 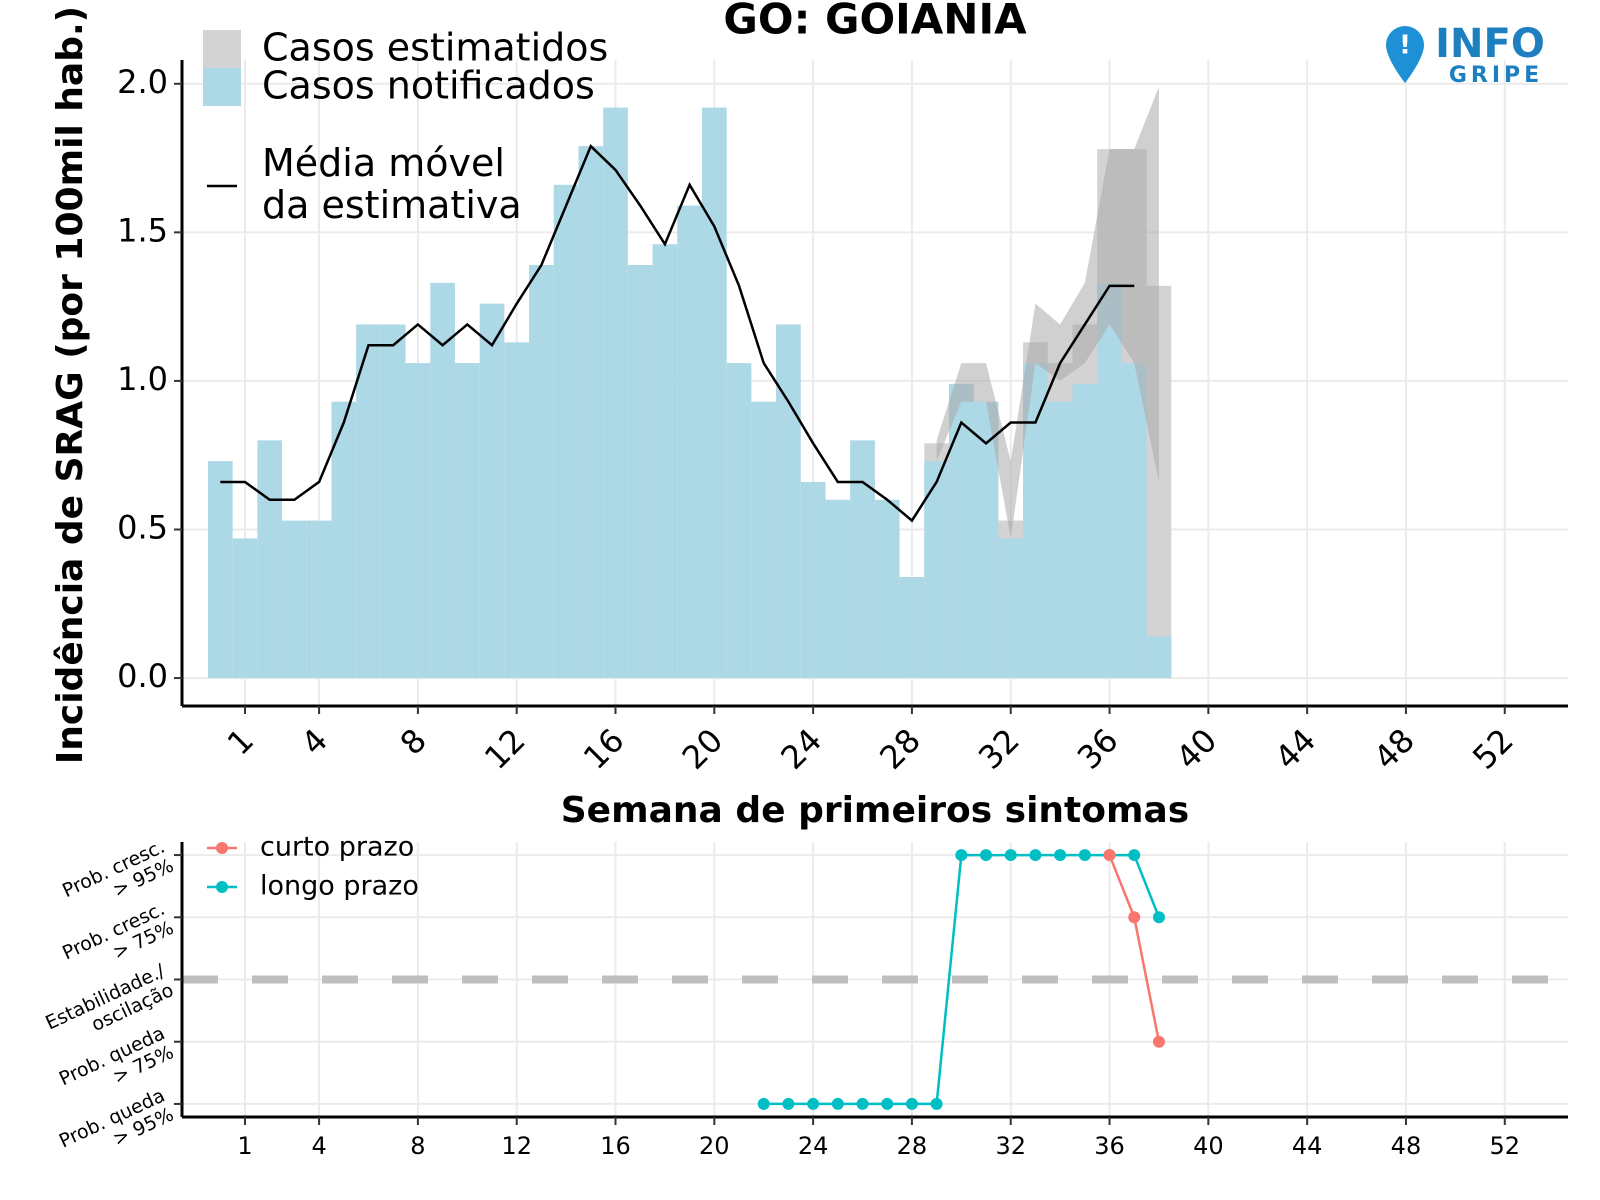 I want to click on x-tick-label: 16, so click(x=615, y=1146).